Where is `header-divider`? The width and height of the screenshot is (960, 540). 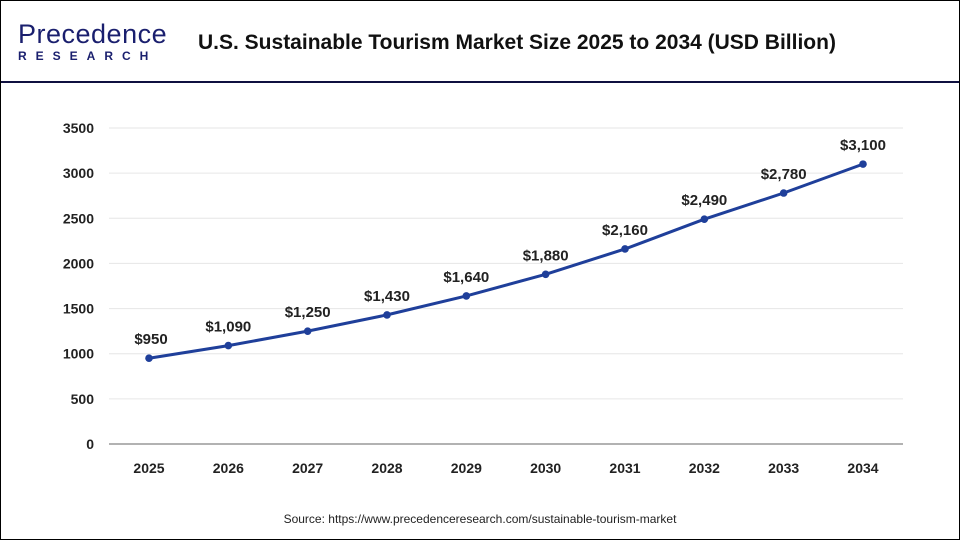
header-divider is located at coordinates (480, 82).